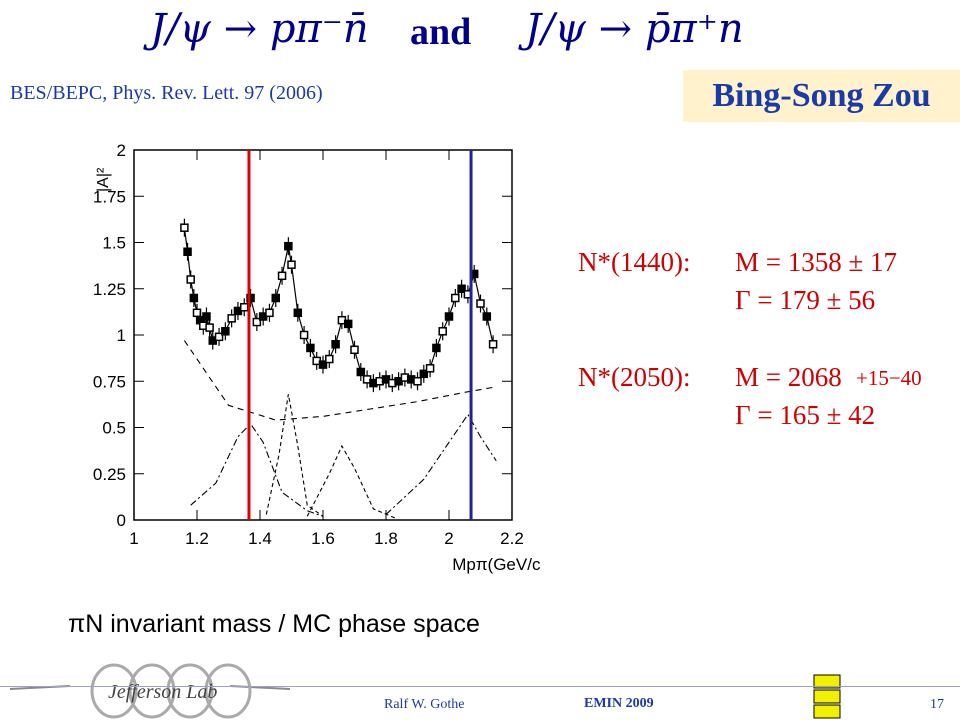 The height and width of the screenshot is (720, 960). What do you see at coordinates (166, 93) in the screenshot?
I see `reference-citation: BES/BEPC, Phys. Rev. Lett. 97 (2006)` at bounding box center [166, 93].